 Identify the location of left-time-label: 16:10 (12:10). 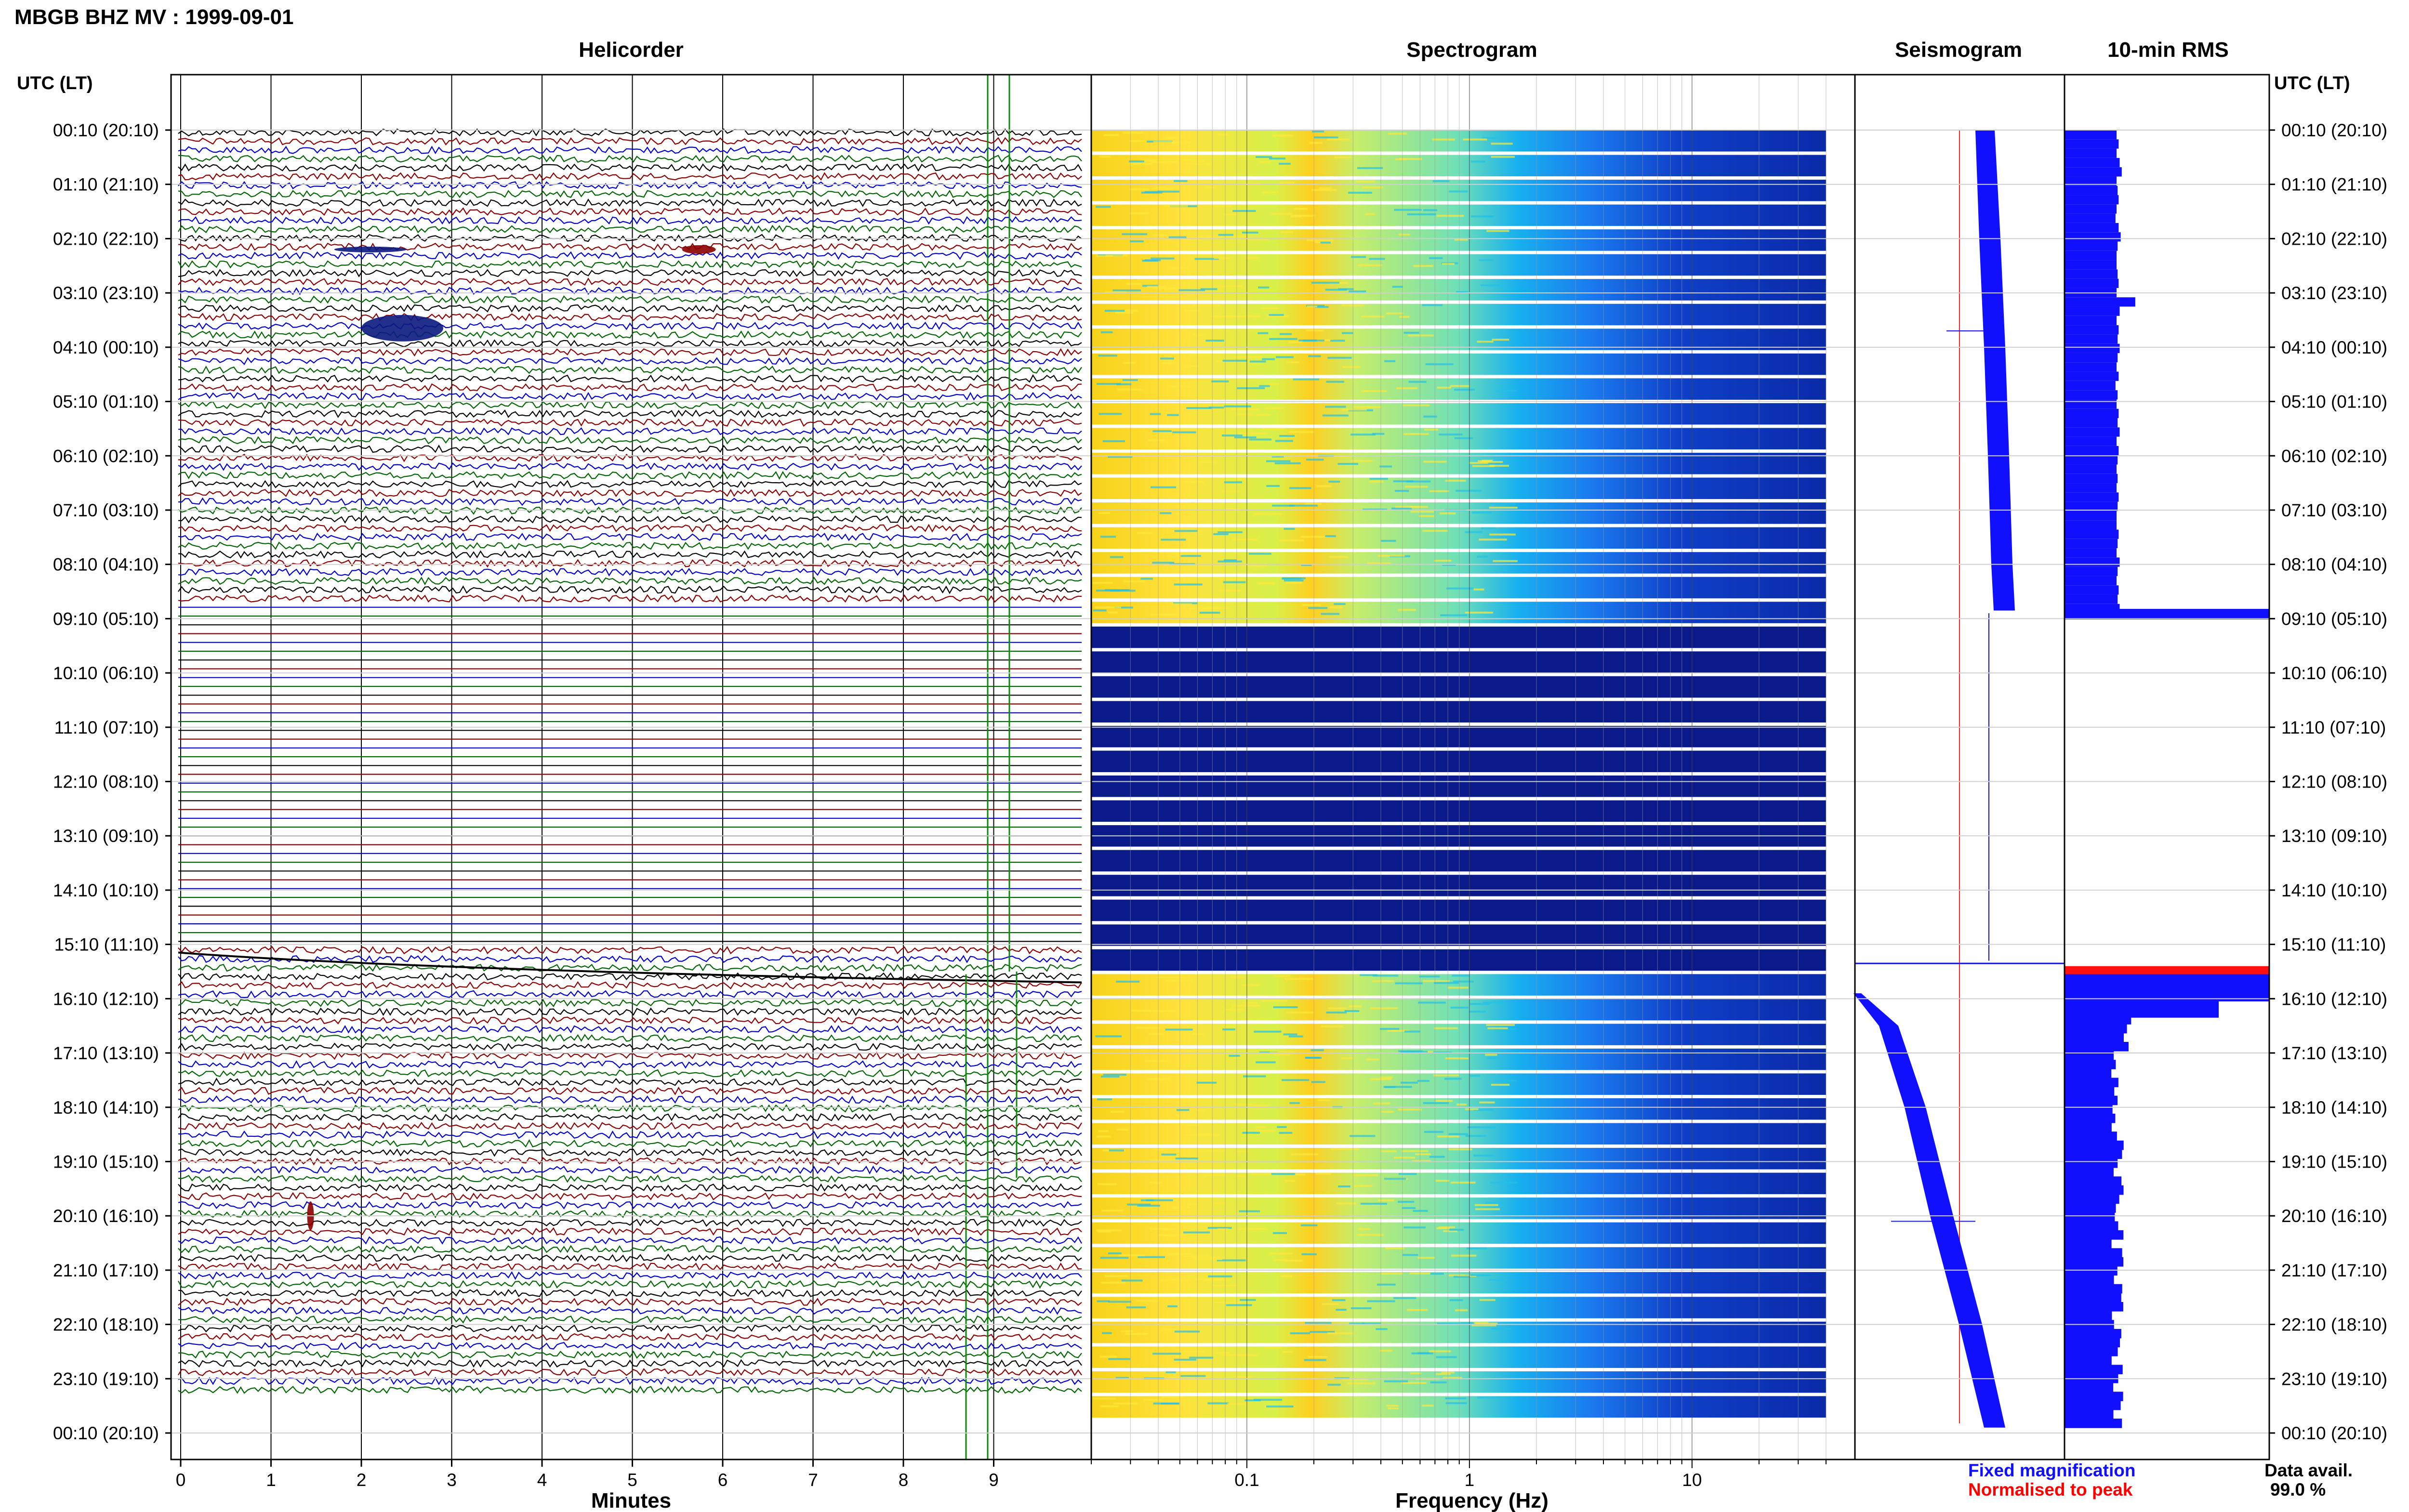
(106, 999).